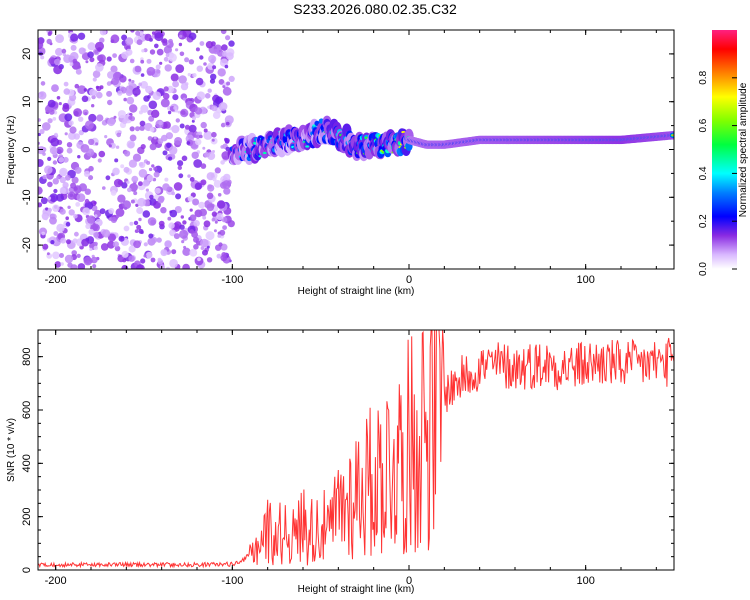 The width and height of the screenshot is (750, 600). What do you see at coordinates (27, 197) in the screenshot?
I see `y-tick-label: -10` at bounding box center [27, 197].